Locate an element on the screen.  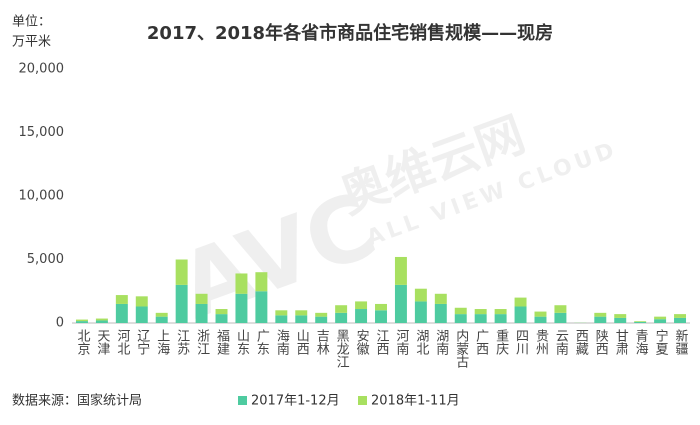
x-tick-label: 江西 is located at coordinates (382, 342).